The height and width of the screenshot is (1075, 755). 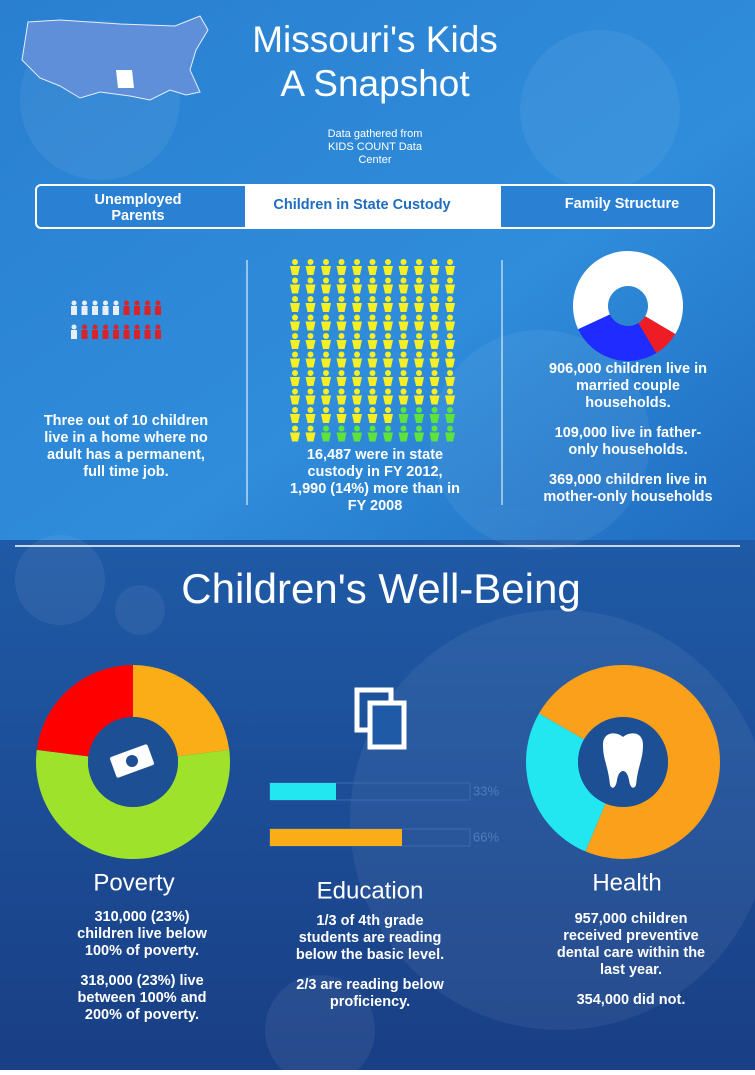 I want to click on custody-text: 1,990 (14%) more than in, so click(x=375, y=489).